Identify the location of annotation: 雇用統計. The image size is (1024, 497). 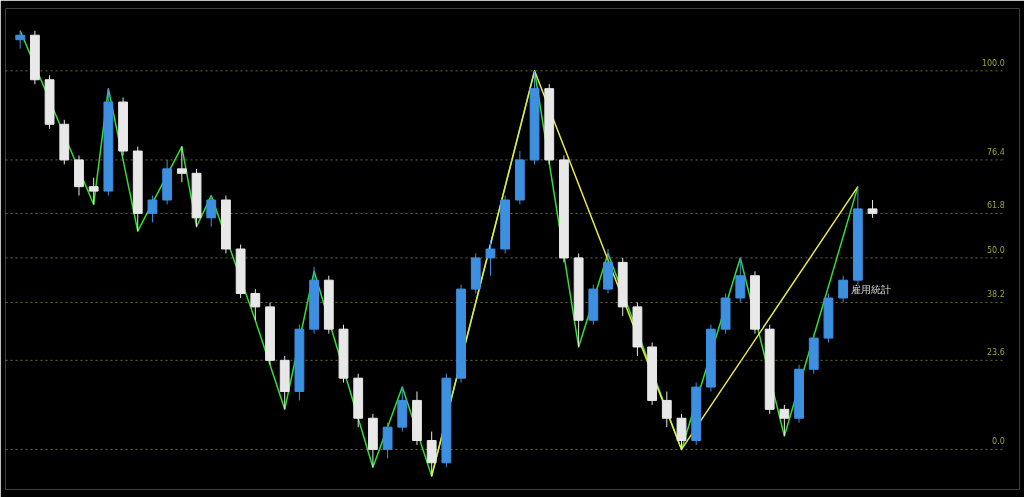
(870, 289).